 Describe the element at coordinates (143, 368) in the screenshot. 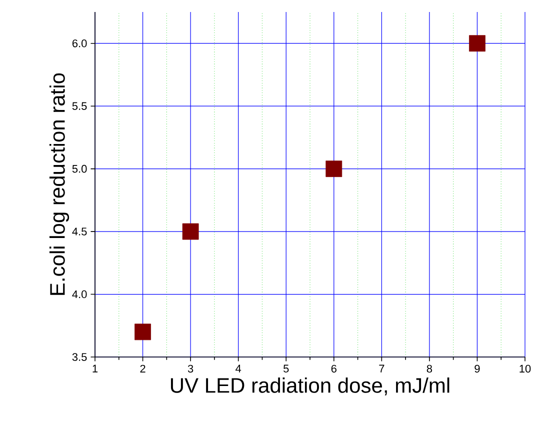

I see `x-tick-label: 2` at that location.